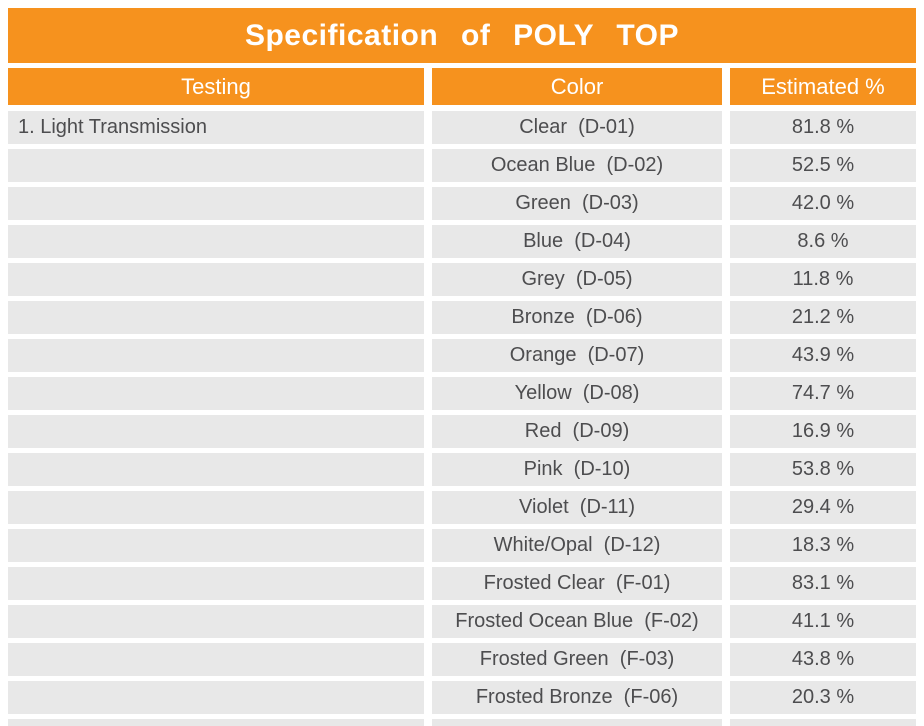  Describe the element at coordinates (577, 722) in the screenshot. I see `color-cell` at that location.